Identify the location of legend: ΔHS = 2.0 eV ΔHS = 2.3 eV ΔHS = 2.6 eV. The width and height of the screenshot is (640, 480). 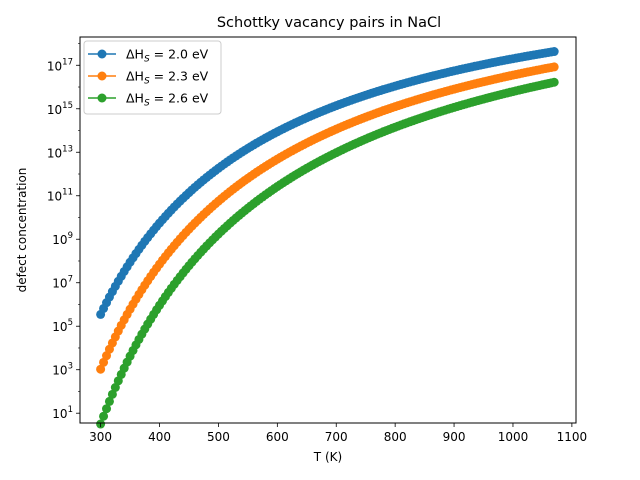
(152, 77).